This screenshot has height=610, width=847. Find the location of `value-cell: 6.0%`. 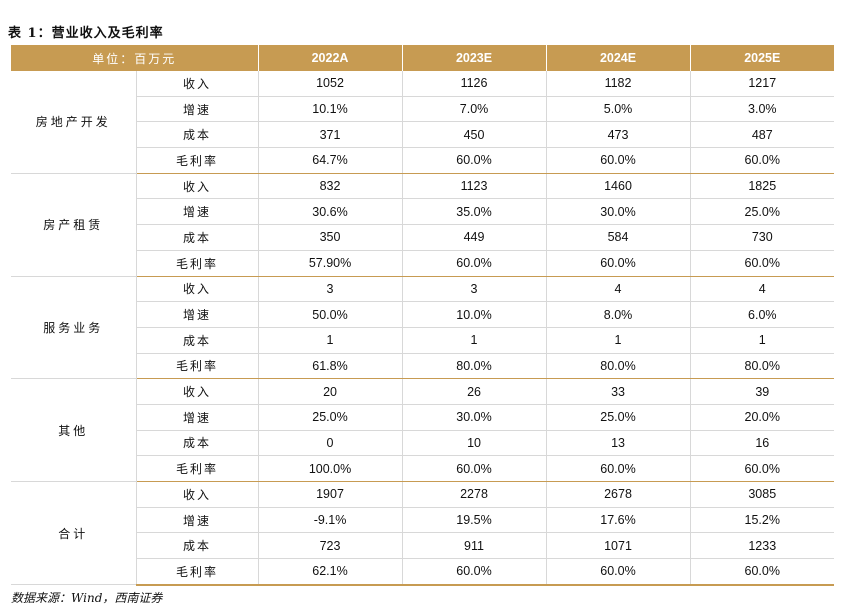

value-cell: 6.0% is located at coordinates (762, 314).